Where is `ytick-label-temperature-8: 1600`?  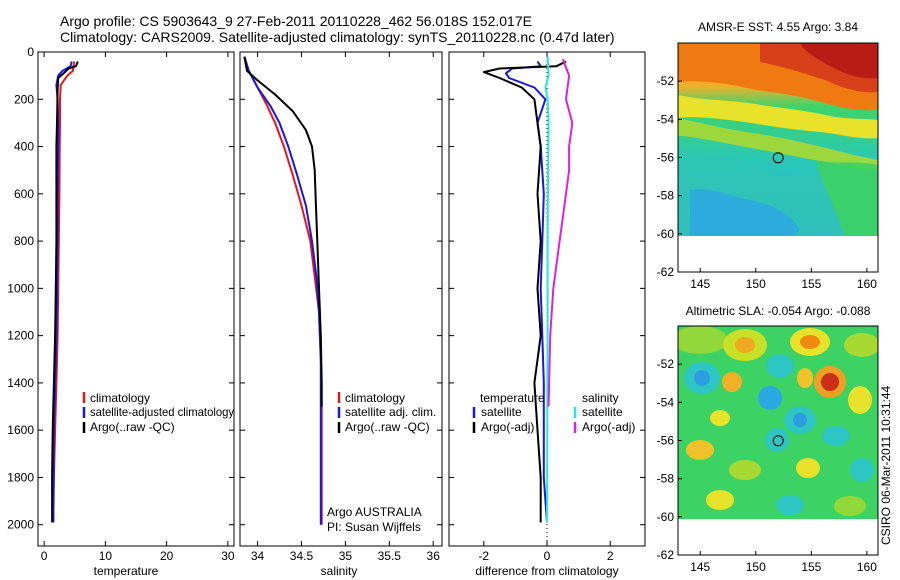
ytick-label-temperature-8: 1600 is located at coordinates (20, 430).